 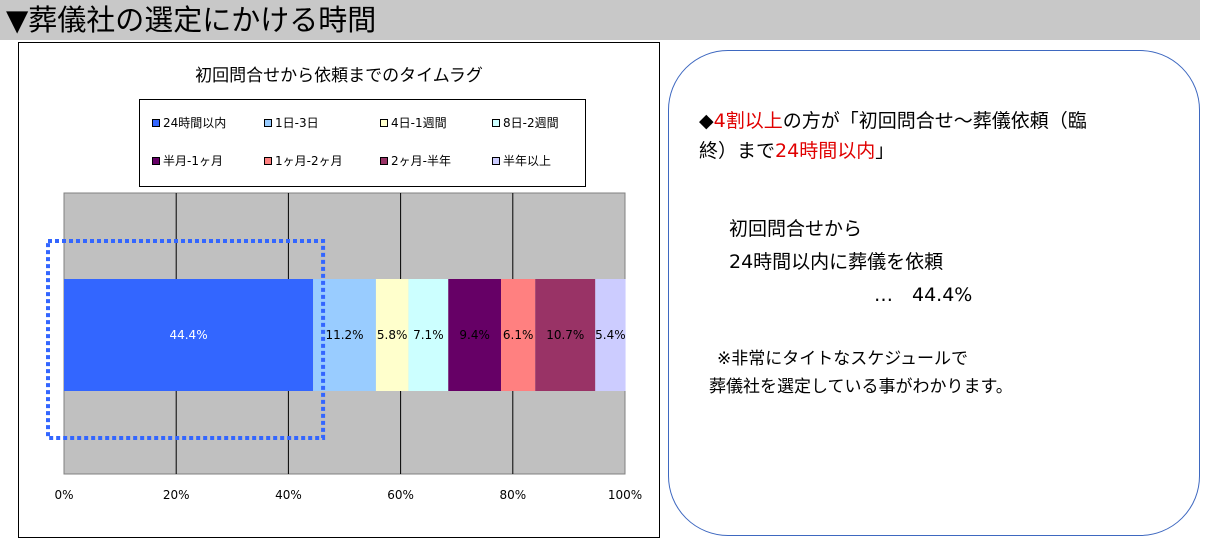 I want to click on callout-text: 終）まで, so click(x=737, y=151).